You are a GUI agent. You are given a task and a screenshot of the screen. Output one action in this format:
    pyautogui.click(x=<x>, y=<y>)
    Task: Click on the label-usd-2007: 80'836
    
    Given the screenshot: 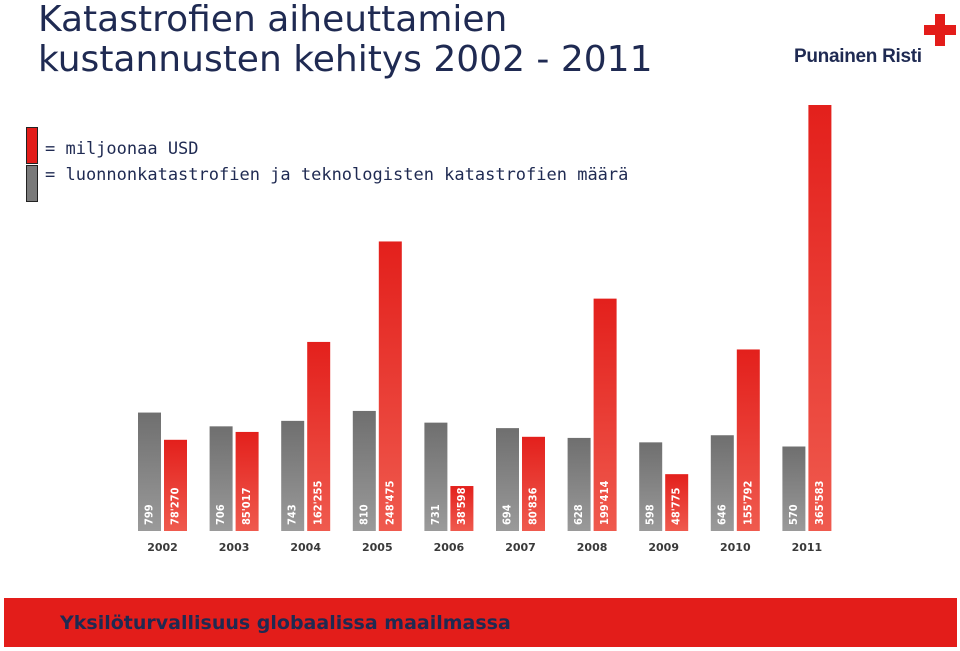 What is the action you would take?
    pyautogui.click(x=533, y=506)
    